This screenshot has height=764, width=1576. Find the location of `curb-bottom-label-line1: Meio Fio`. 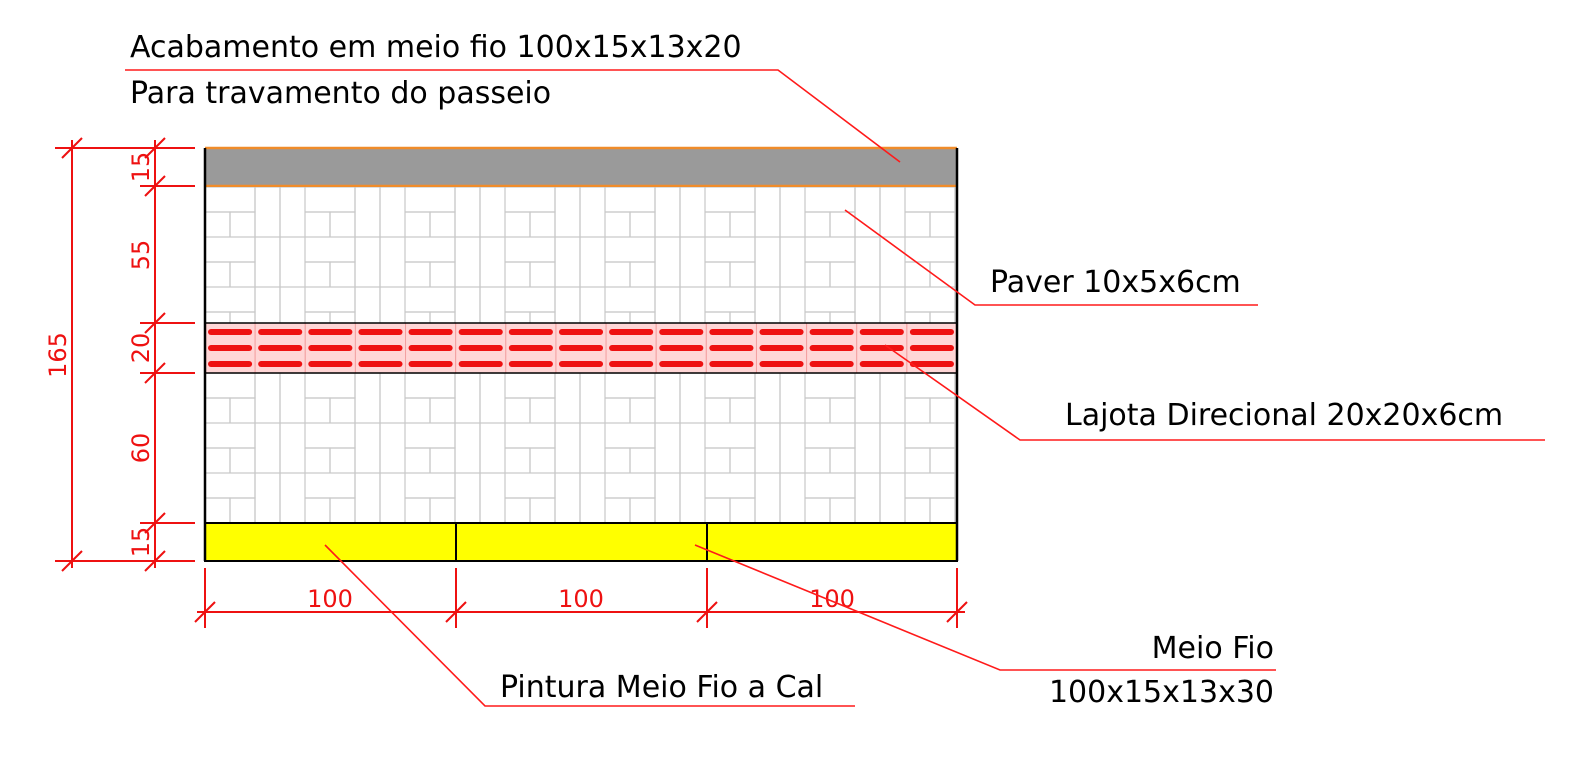

curb-bottom-label-line1: Meio Fio is located at coordinates (1213, 648).